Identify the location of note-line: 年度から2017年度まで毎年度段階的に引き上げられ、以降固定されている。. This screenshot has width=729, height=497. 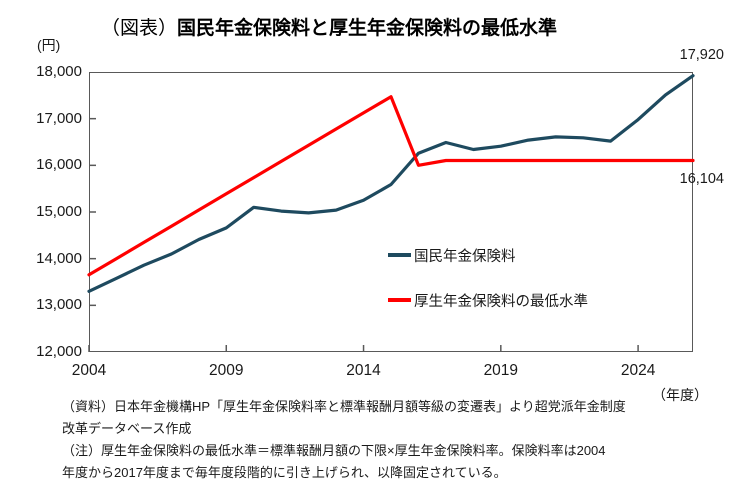
(284, 472).